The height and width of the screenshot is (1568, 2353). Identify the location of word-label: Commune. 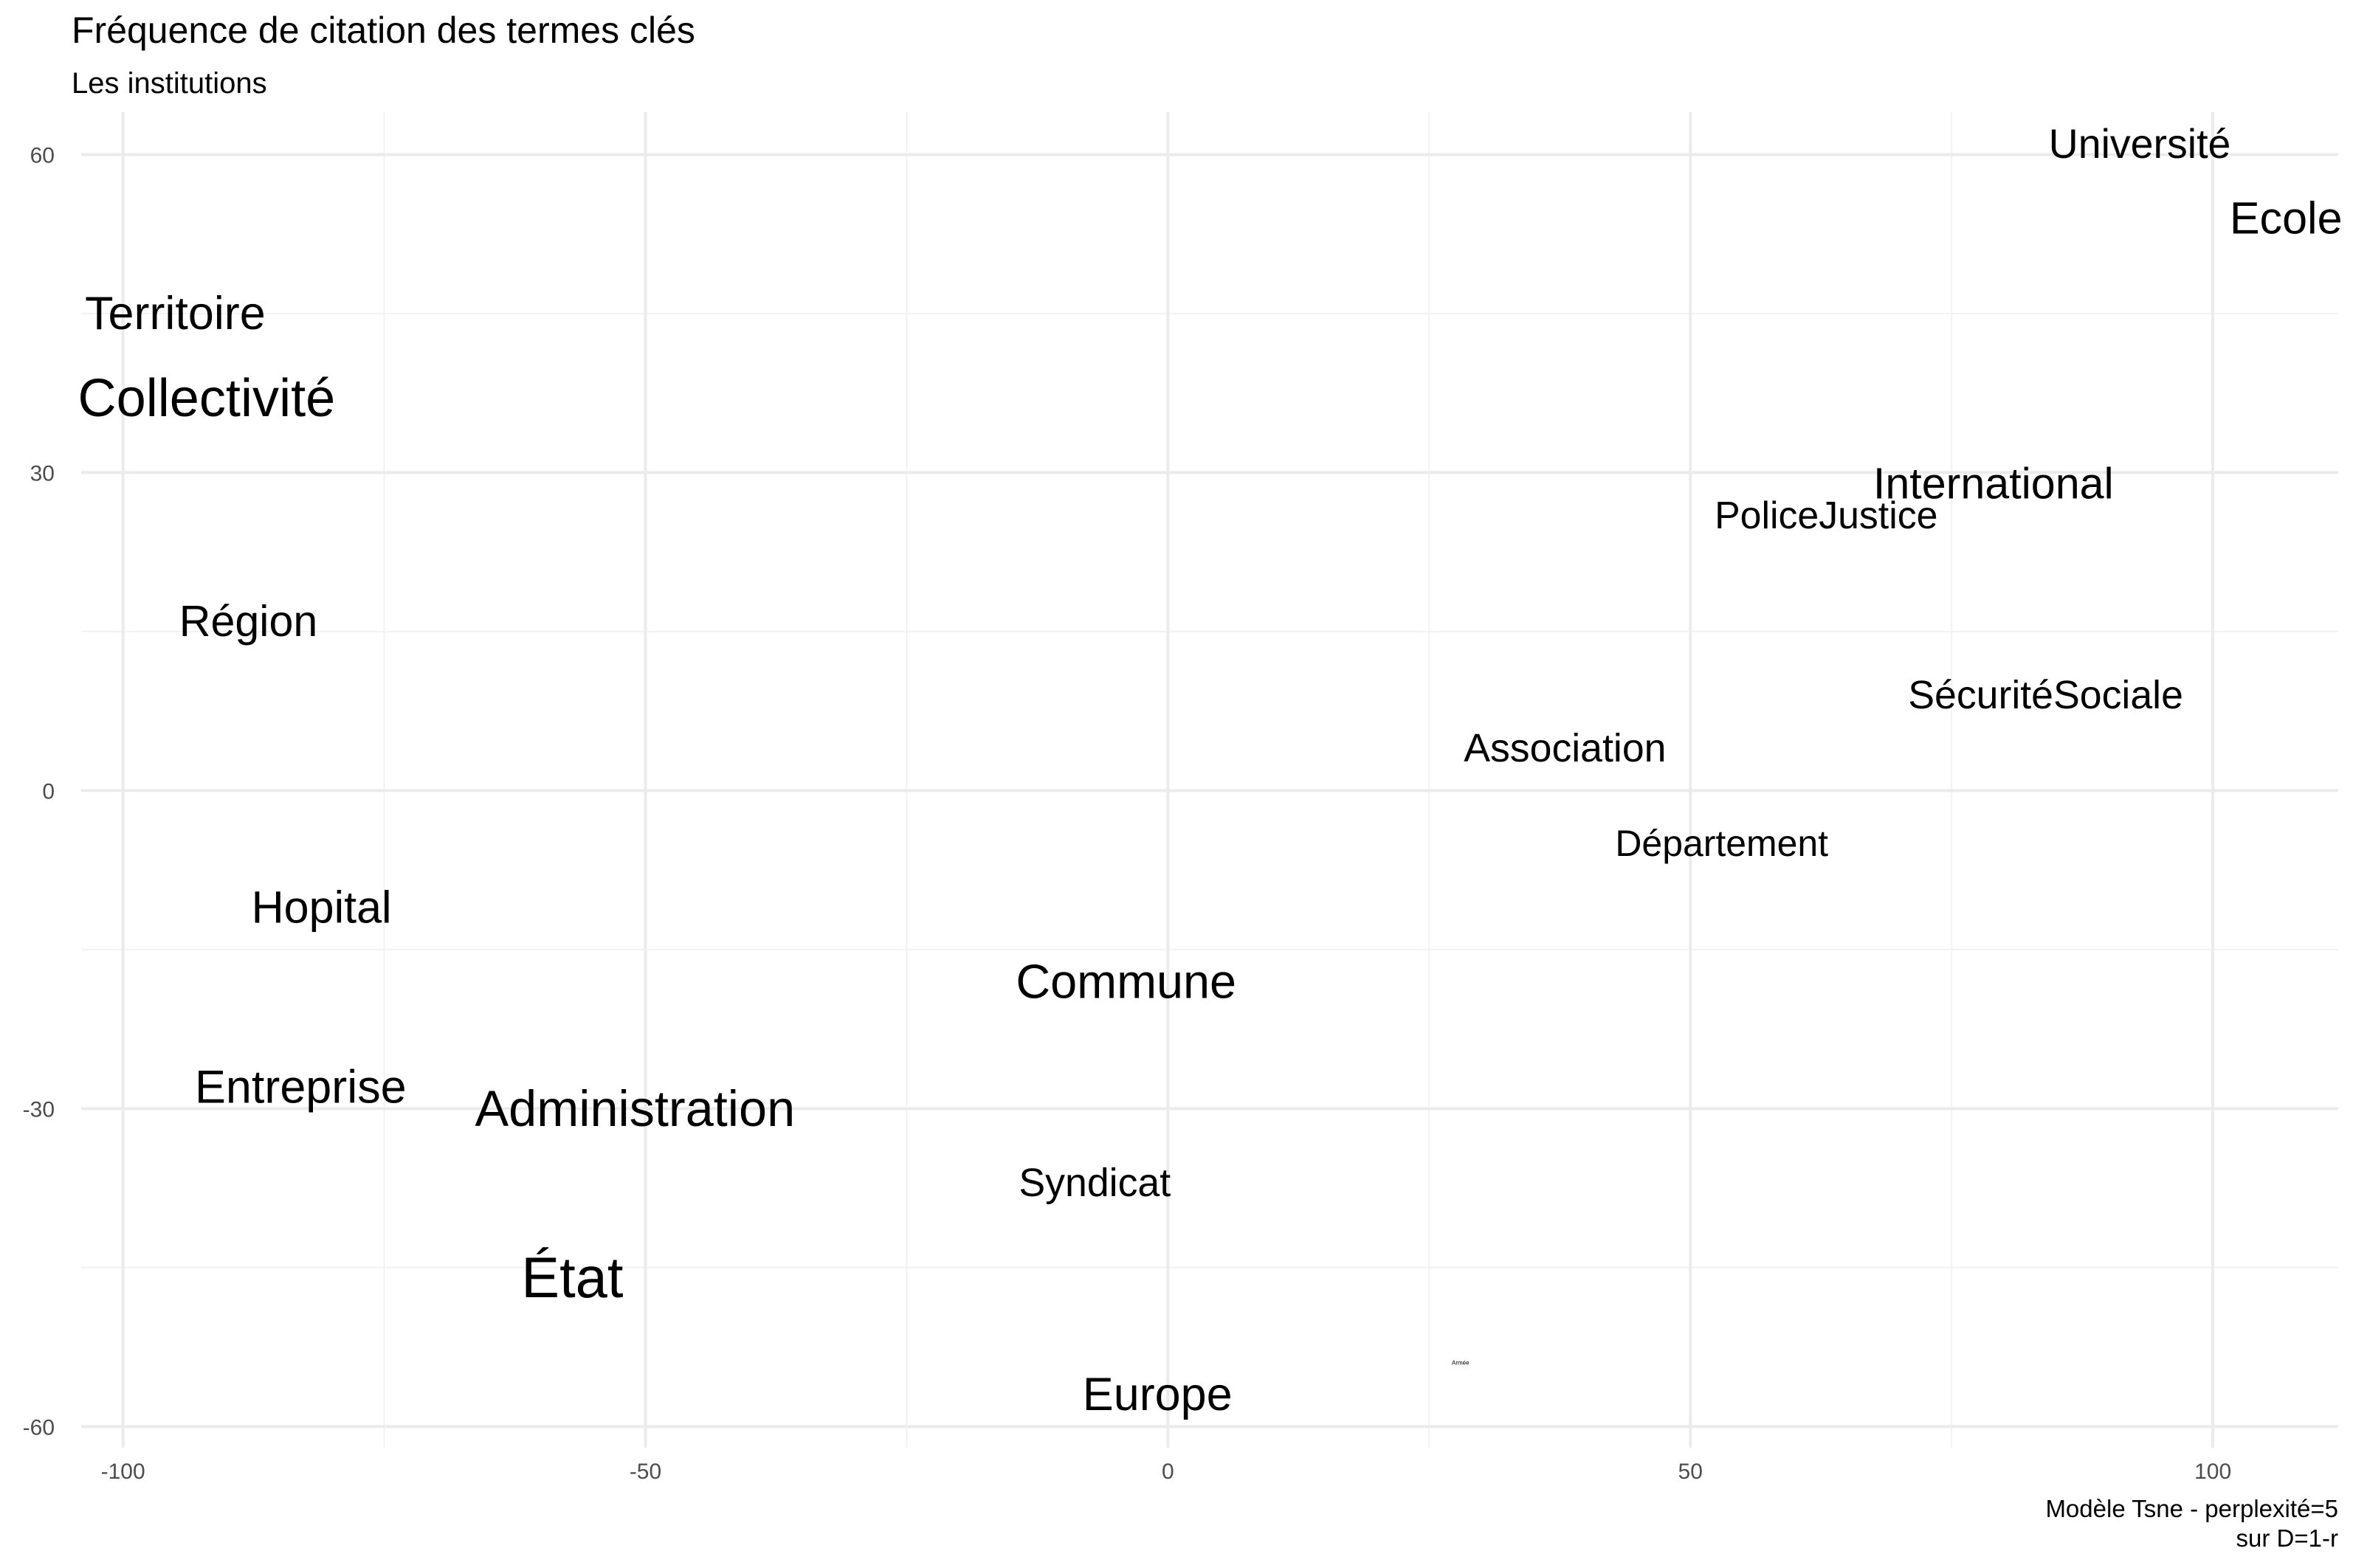
(1126, 981).